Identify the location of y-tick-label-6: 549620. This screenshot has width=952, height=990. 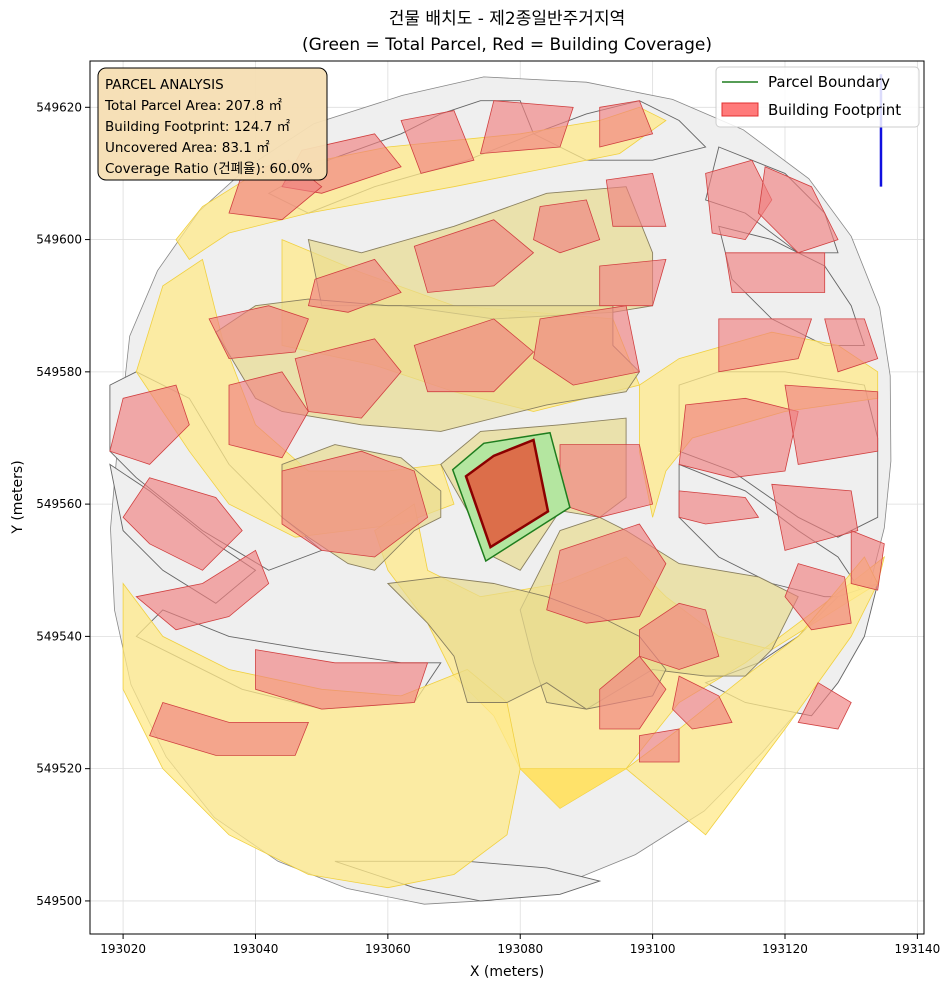
(59, 107).